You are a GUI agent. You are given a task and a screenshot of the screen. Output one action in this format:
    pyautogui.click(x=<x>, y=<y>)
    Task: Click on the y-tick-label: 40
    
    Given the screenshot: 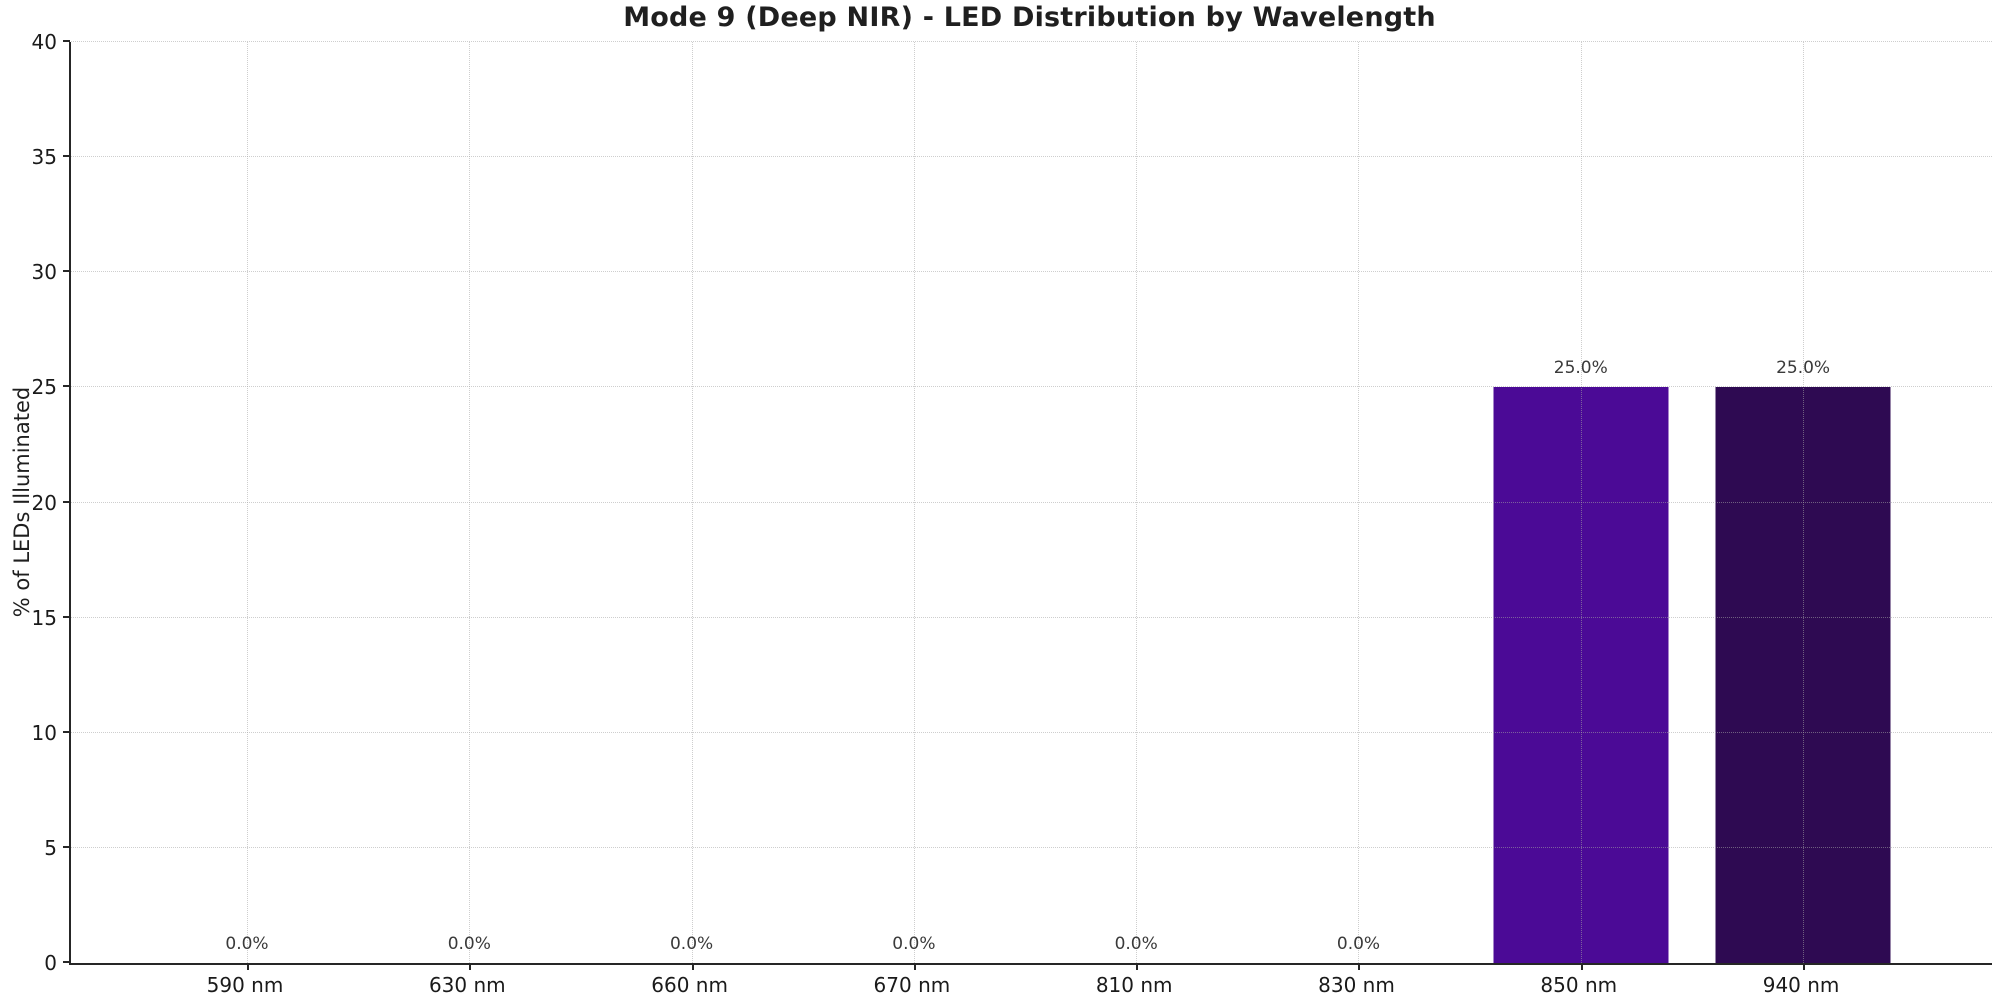 What is the action you would take?
    pyautogui.click(x=44, y=42)
    